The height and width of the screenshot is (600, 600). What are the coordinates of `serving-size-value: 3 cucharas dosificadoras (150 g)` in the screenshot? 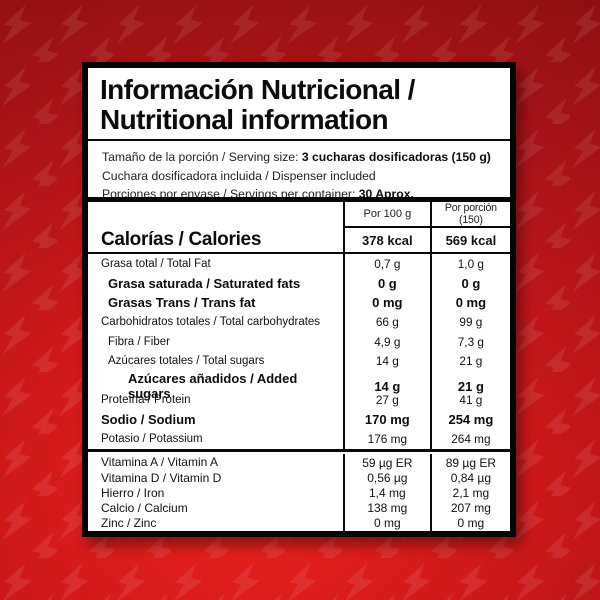 It's located at (396, 157).